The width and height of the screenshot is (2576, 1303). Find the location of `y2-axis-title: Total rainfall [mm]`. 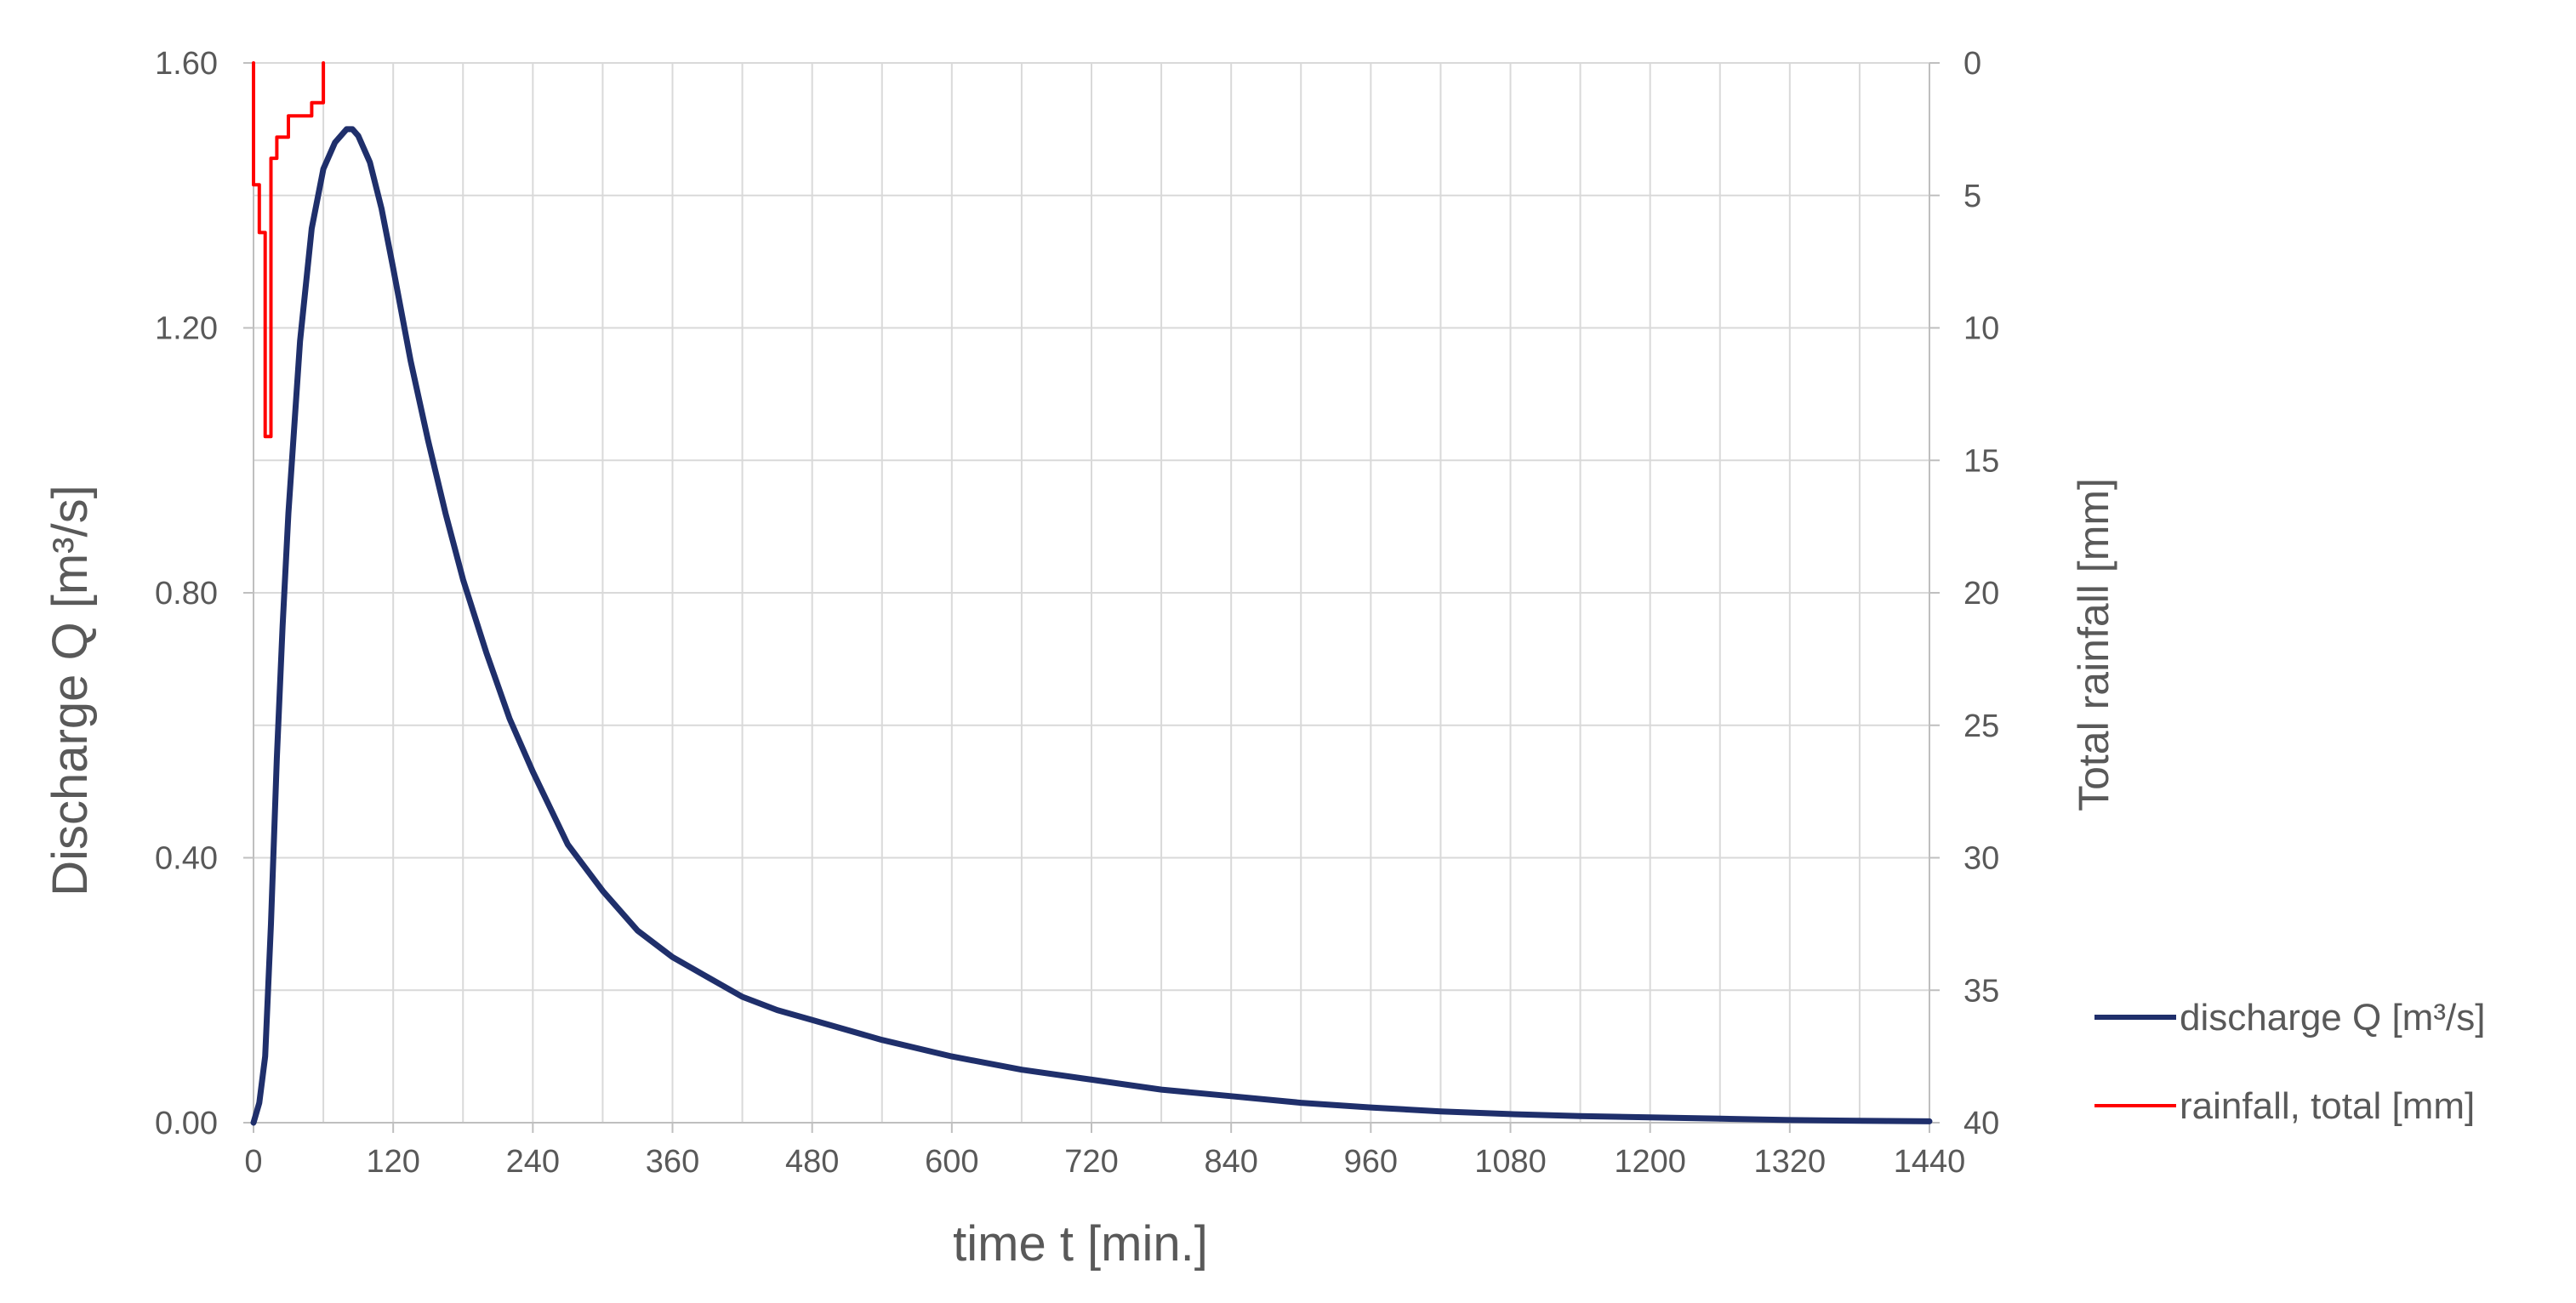

y2-axis-title: Total rainfall [mm] is located at coordinates (2093, 644).